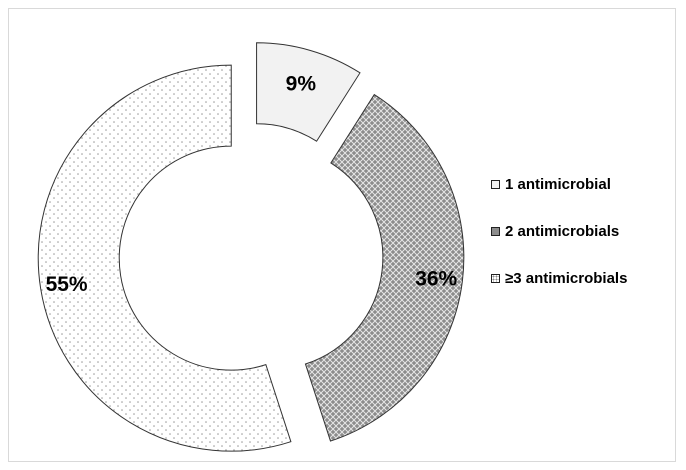 The width and height of the screenshot is (686, 470). What do you see at coordinates (562, 231) in the screenshot?
I see `legend-label: 2 antimicrobials` at bounding box center [562, 231].